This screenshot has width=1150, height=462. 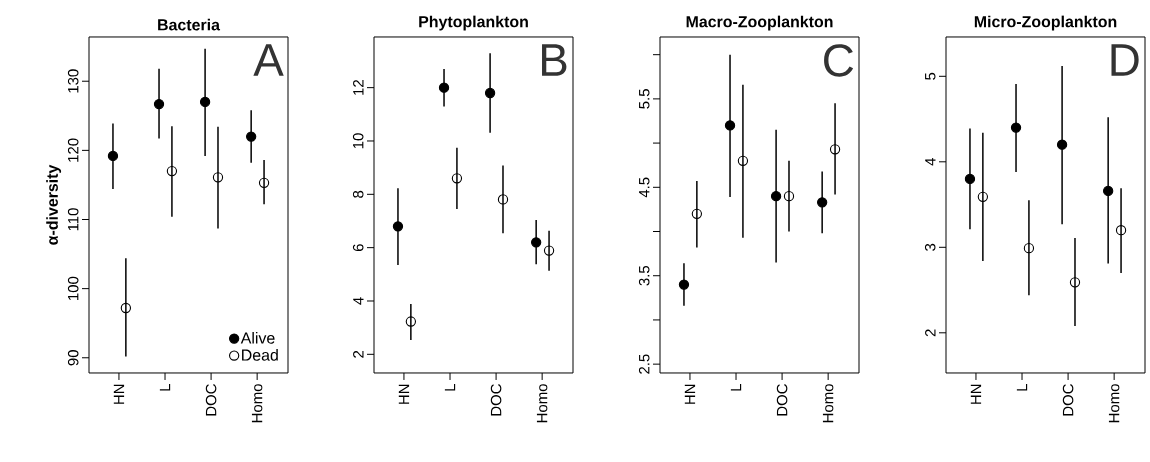 I want to click on y-tick-label: 90, so click(x=73, y=358).